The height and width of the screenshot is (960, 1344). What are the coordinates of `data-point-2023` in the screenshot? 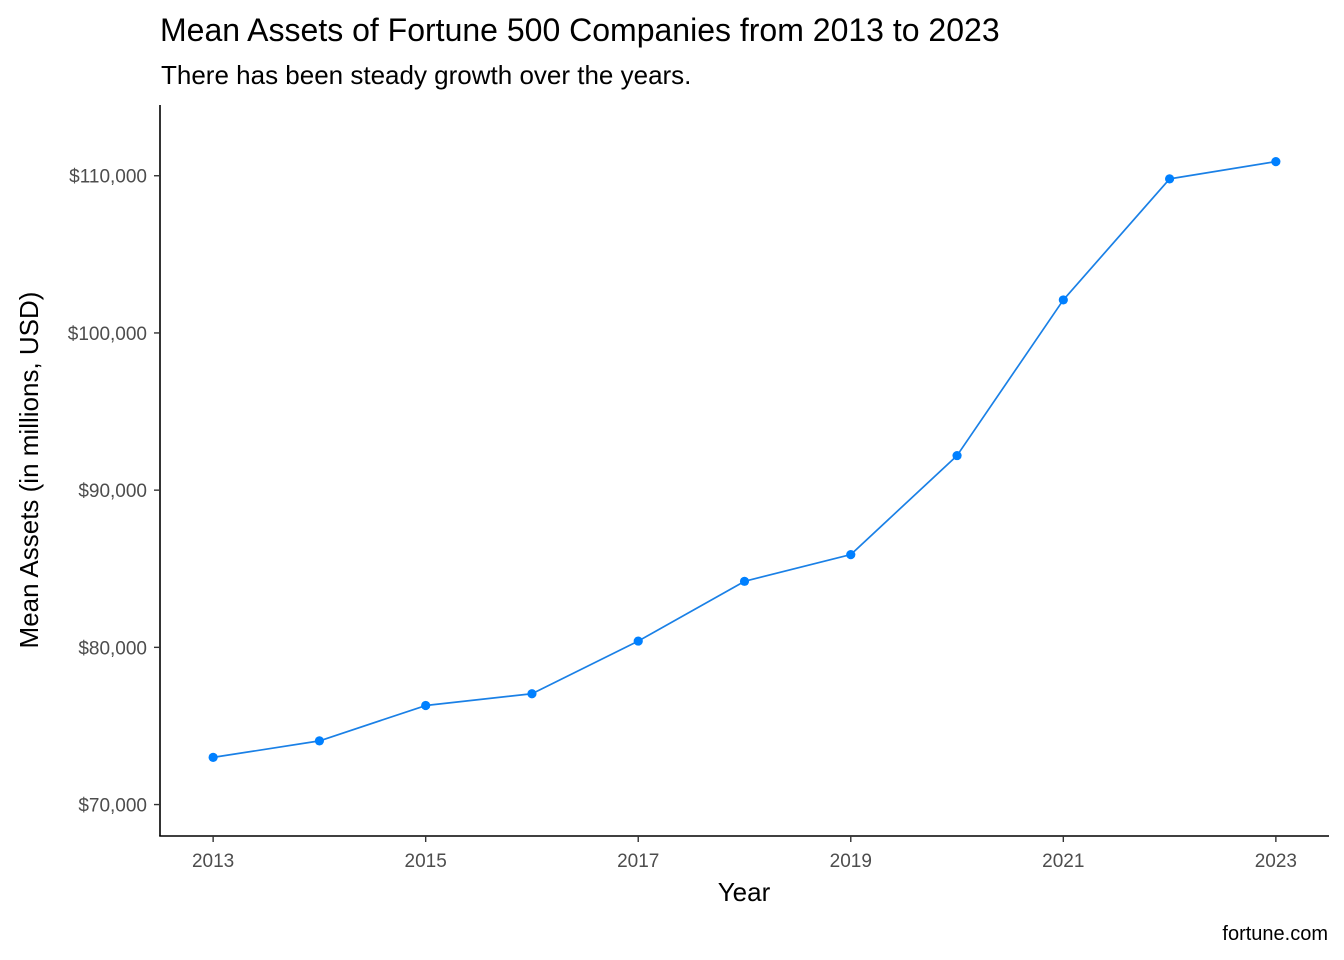 It's located at (1276, 161).